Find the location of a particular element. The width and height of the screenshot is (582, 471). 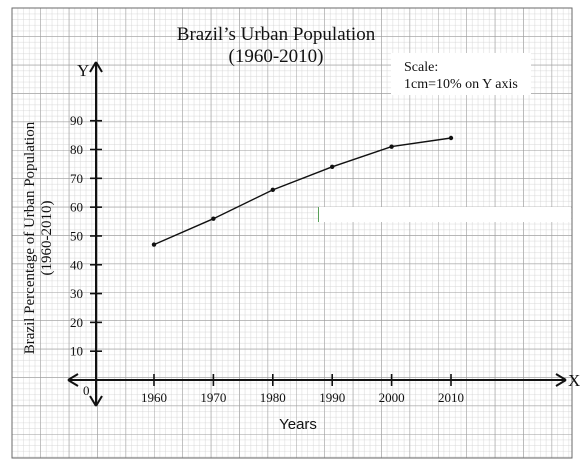

y-tick-label: 50 is located at coordinates (76, 235).